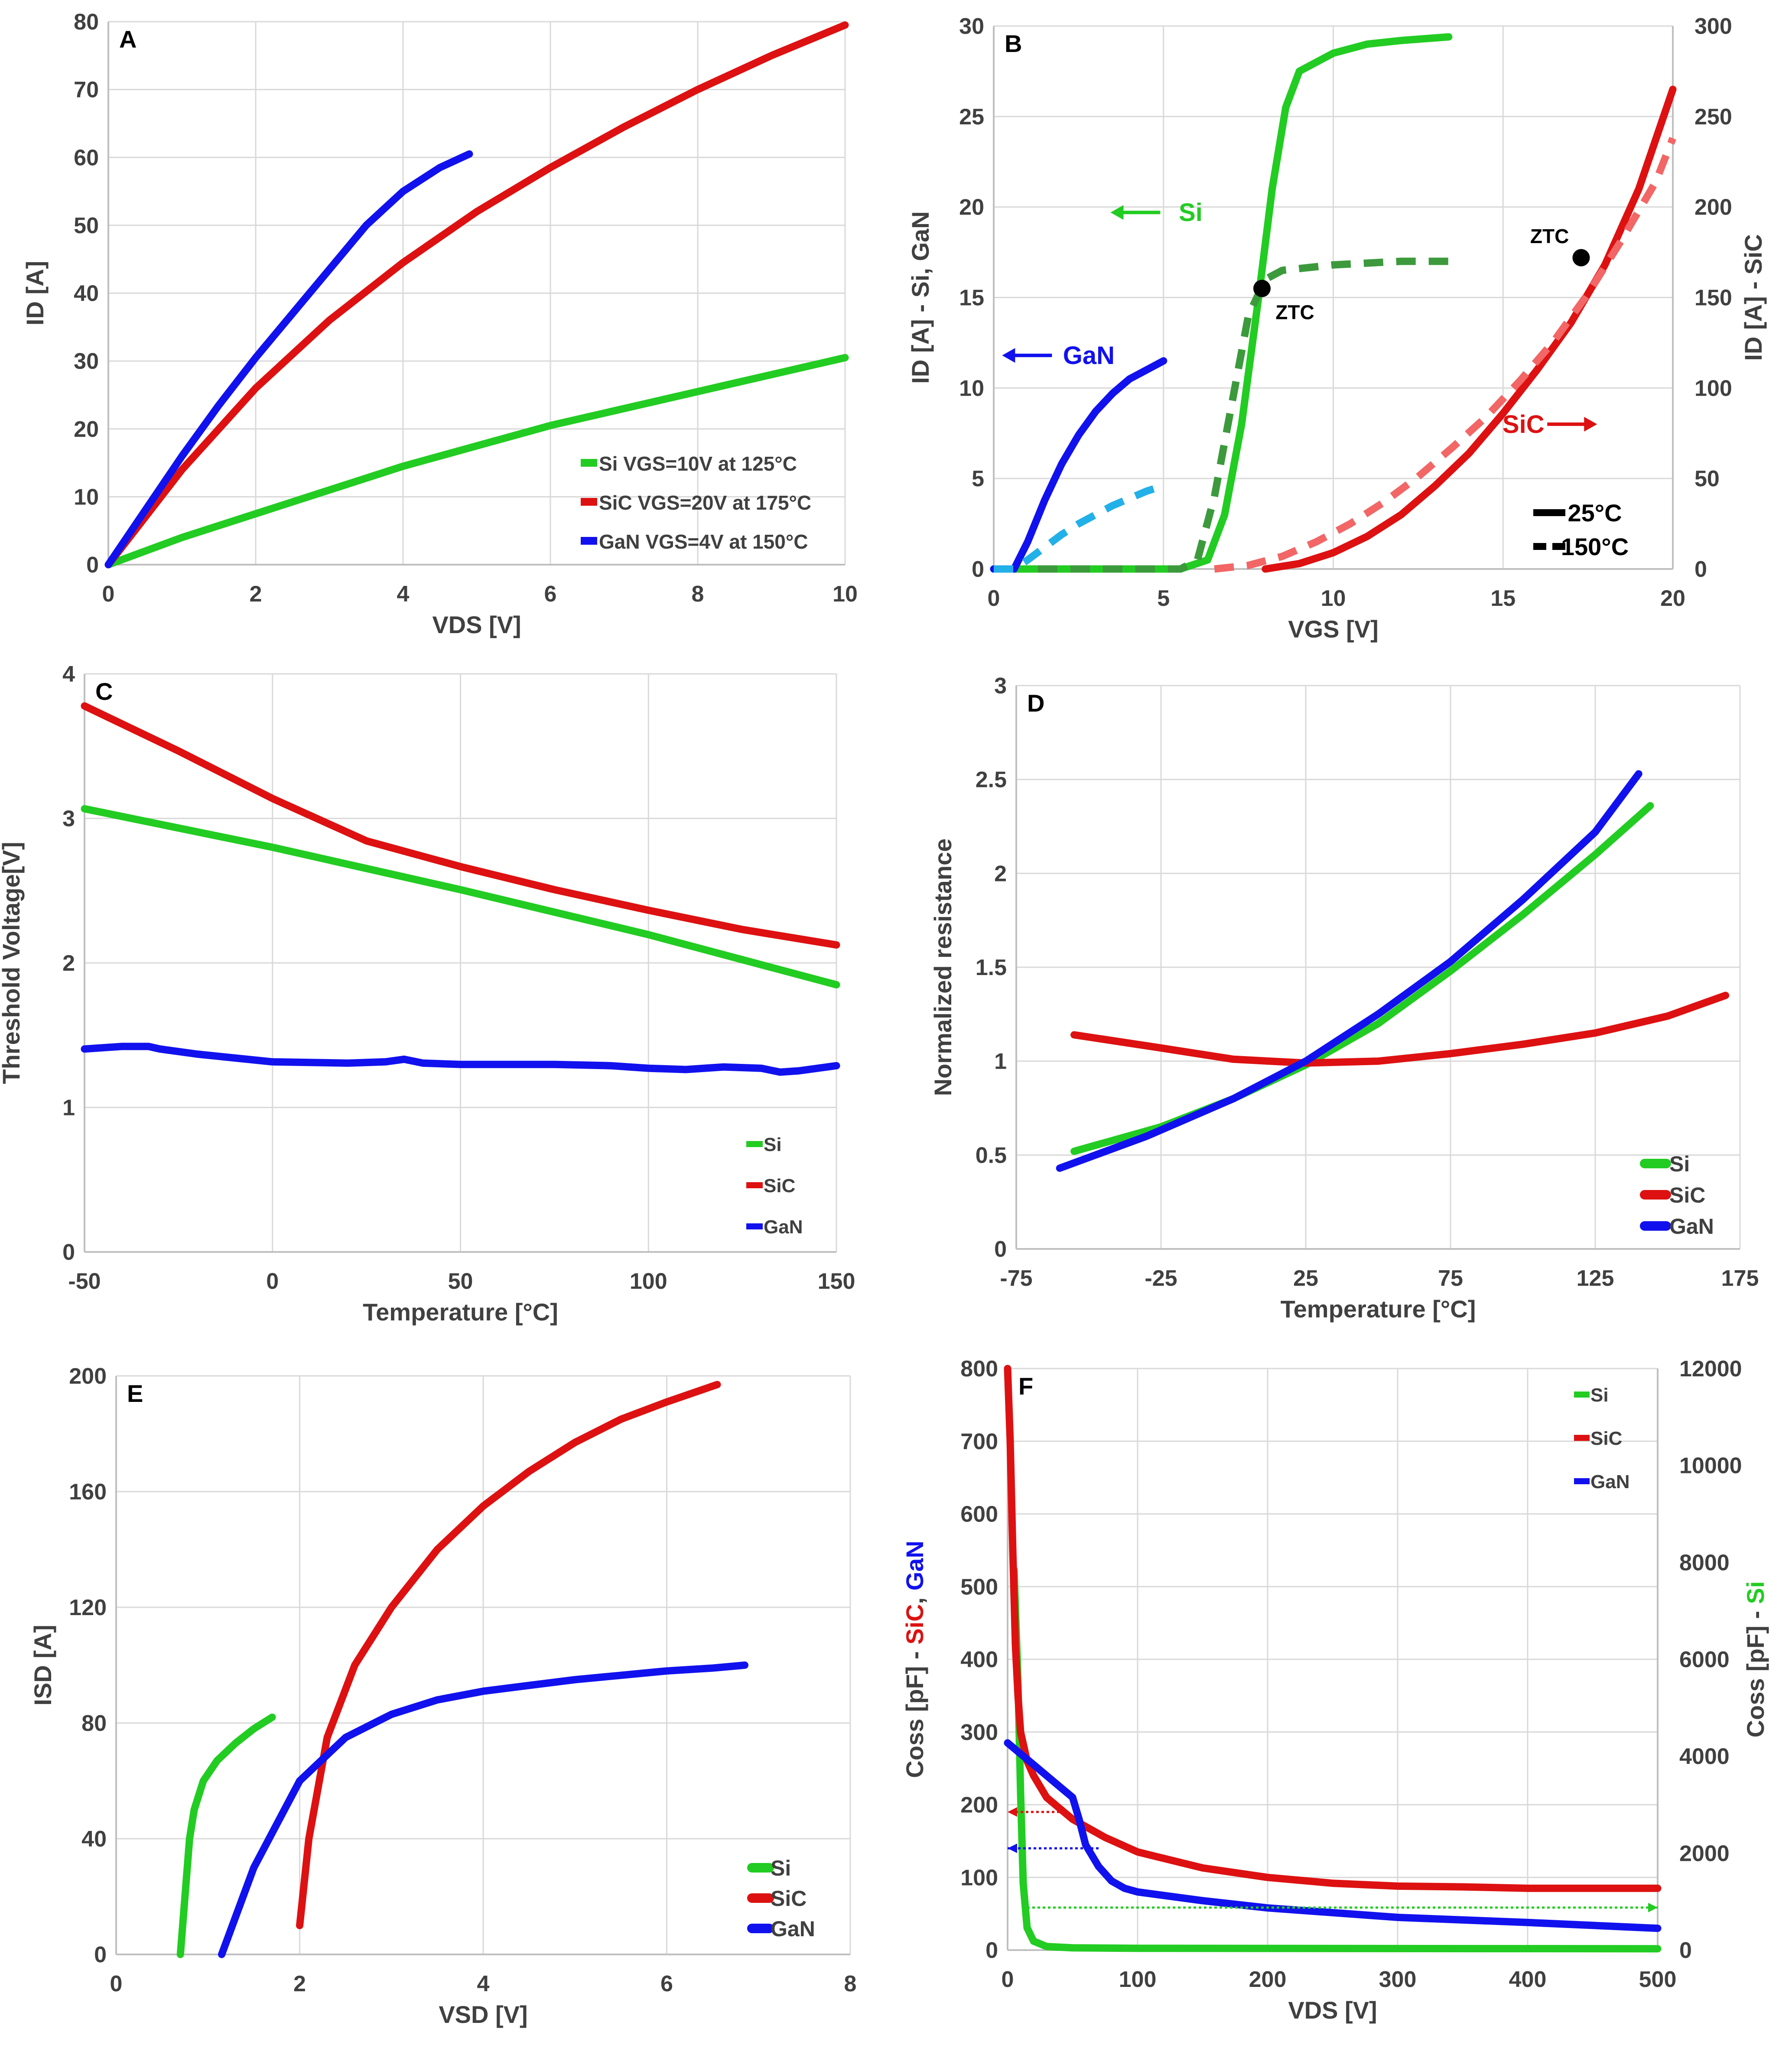  Describe the element at coordinates (1672, 598) in the screenshot. I see `x-tick-label: 20` at that location.